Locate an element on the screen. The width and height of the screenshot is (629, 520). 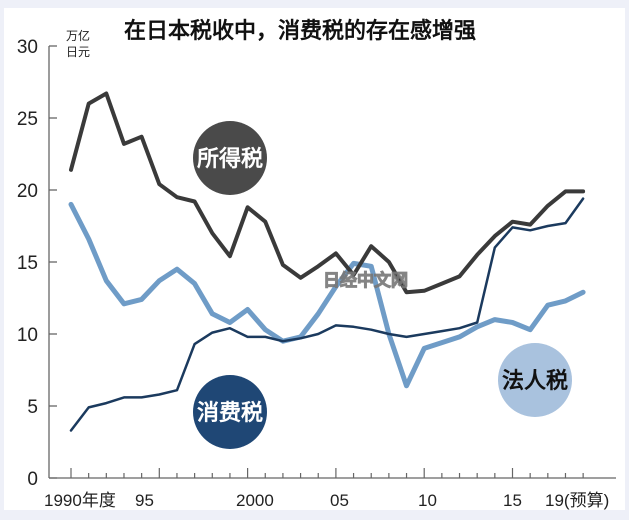
x-label-95: 95 is located at coordinates (144, 500).